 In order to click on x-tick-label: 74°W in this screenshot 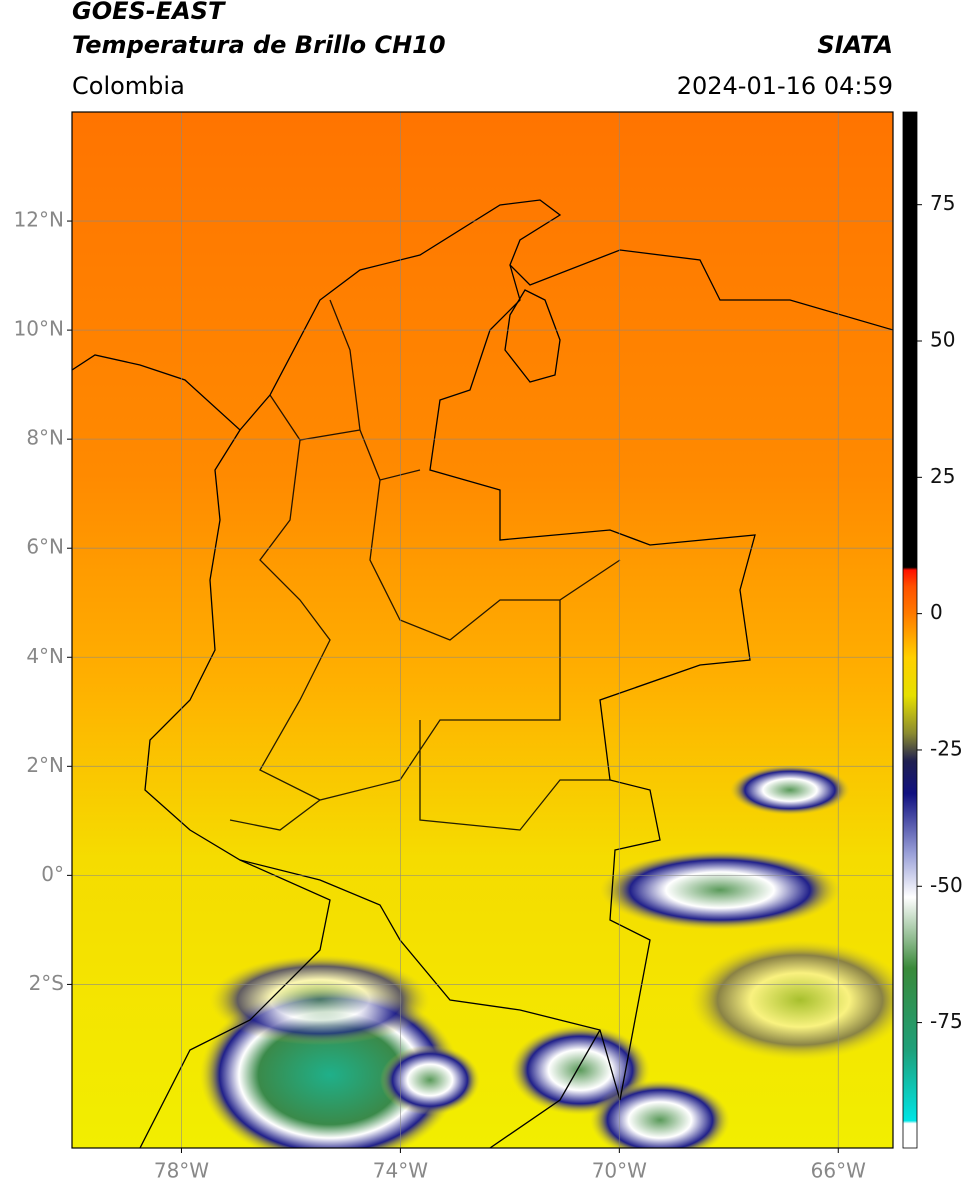, I will do `click(400, 1171)`.